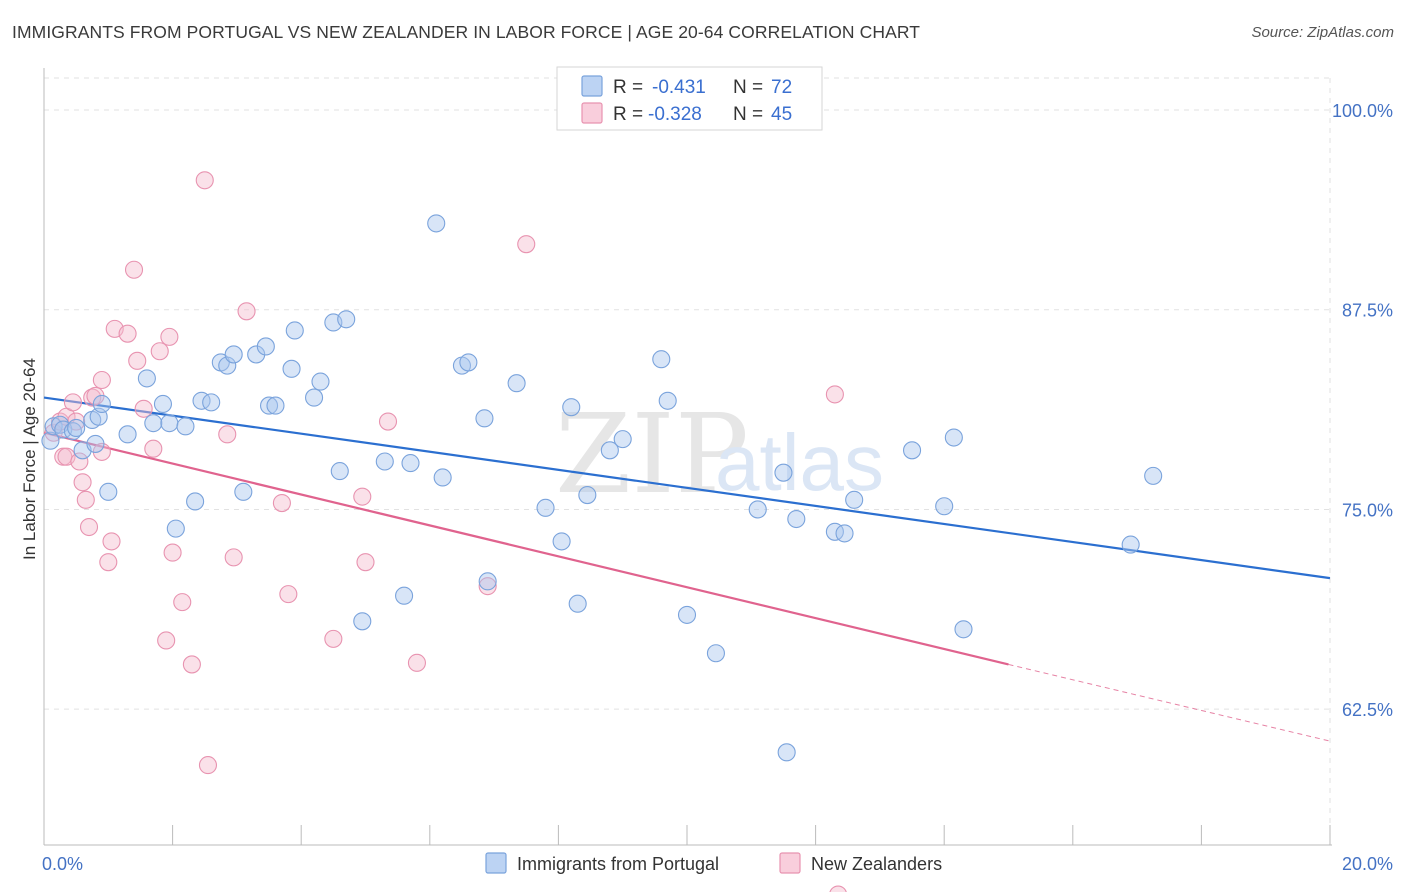  Describe the element at coordinates (618, 864) in the screenshot. I see `legend-bottom-label-portugal: Immigrants from Portugal` at that location.